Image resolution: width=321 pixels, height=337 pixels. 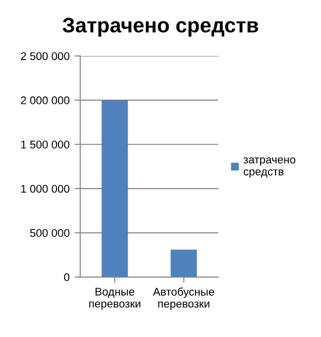 What do you see at coordinates (45, 100) in the screenshot?
I see `y-tick-label: 2 000 000` at bounding box center [45, 100].